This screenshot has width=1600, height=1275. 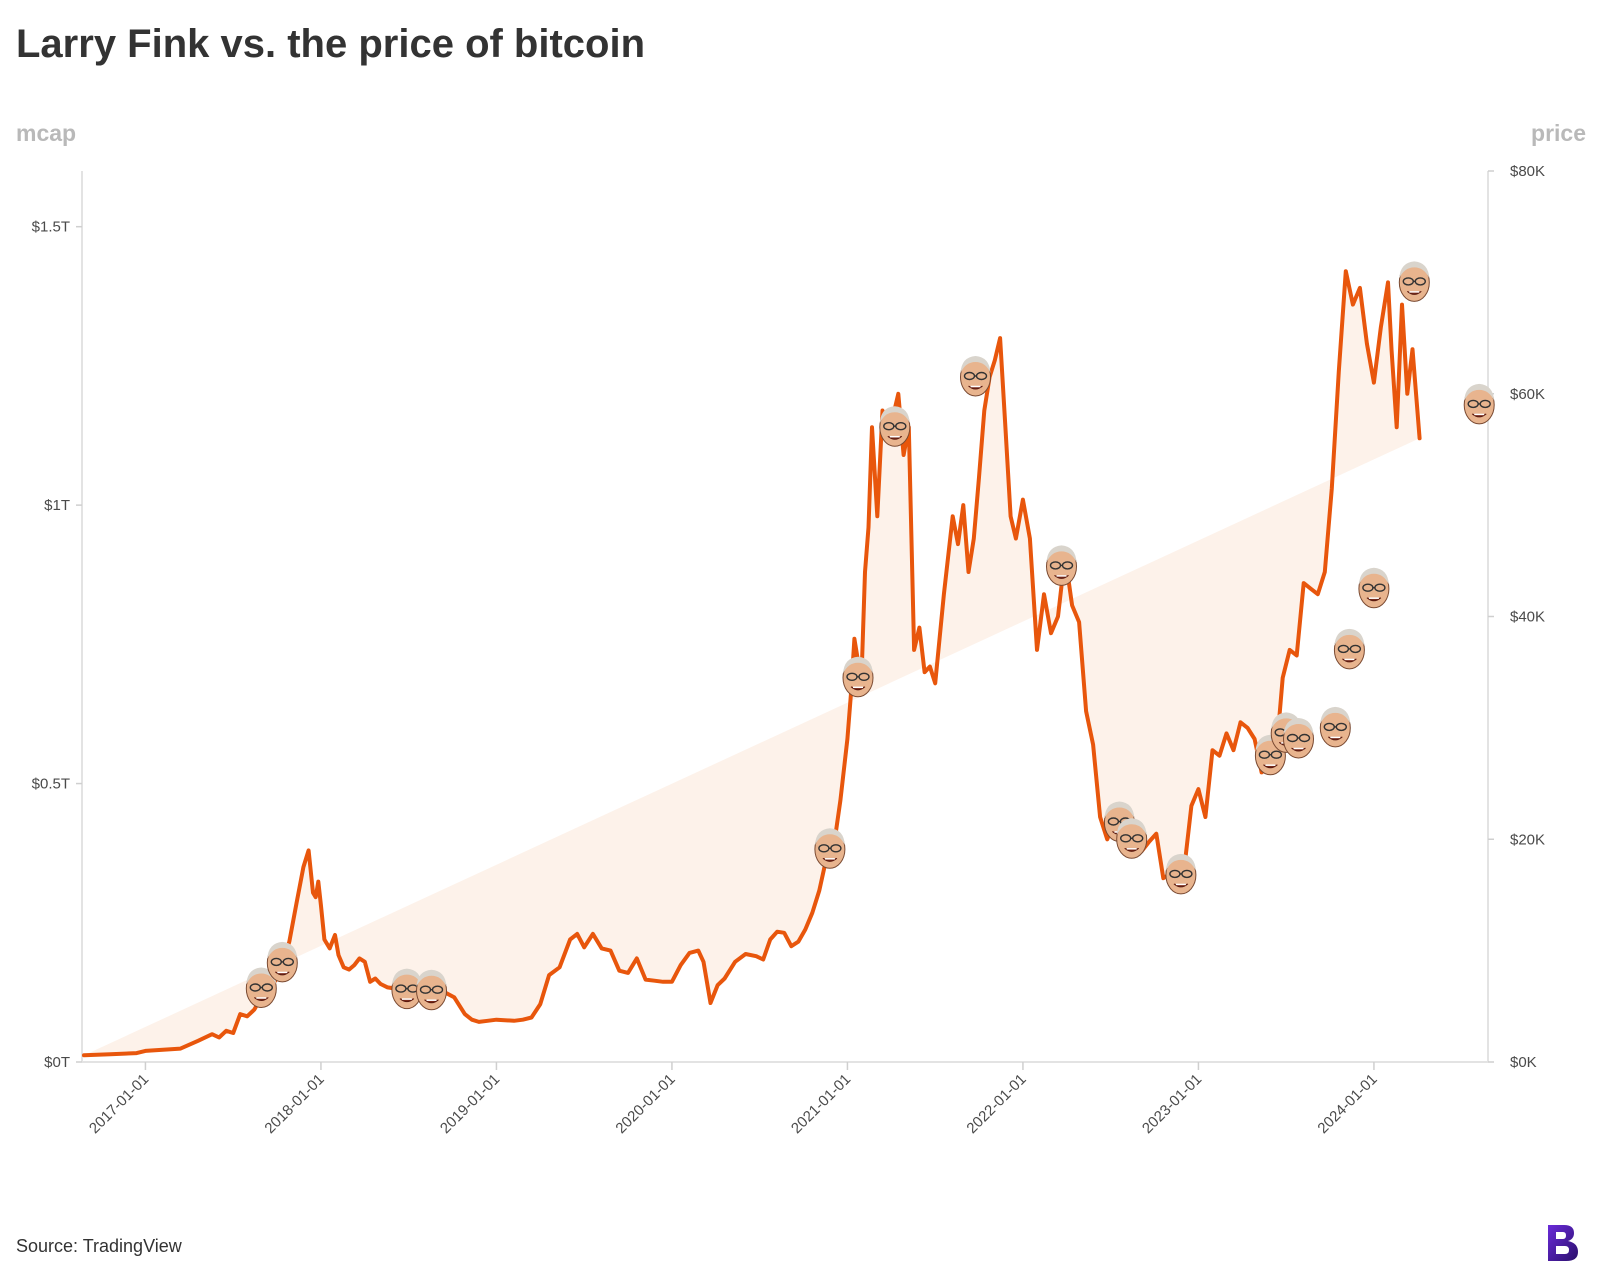 I want to click on right-axis-tick-label: $60K, so click(x=1527, y=394).